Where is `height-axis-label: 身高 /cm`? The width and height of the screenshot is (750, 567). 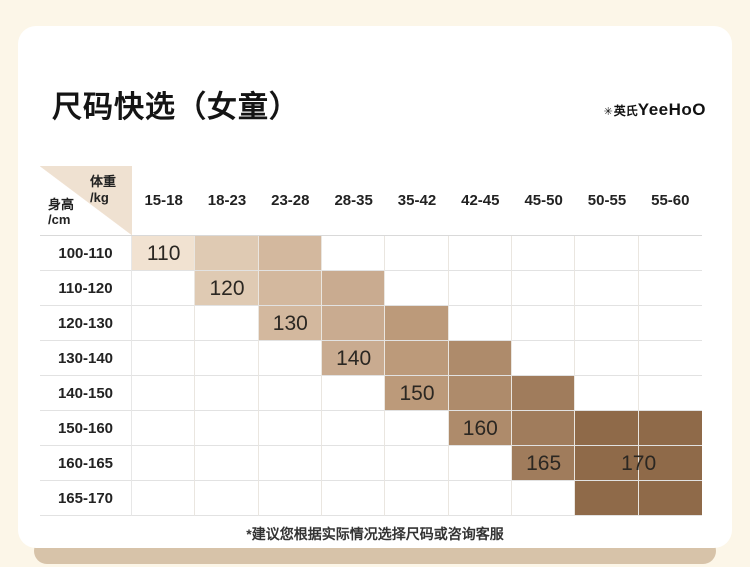
height-axis-label: 身高 /cm is located at coordinates (61, 212).